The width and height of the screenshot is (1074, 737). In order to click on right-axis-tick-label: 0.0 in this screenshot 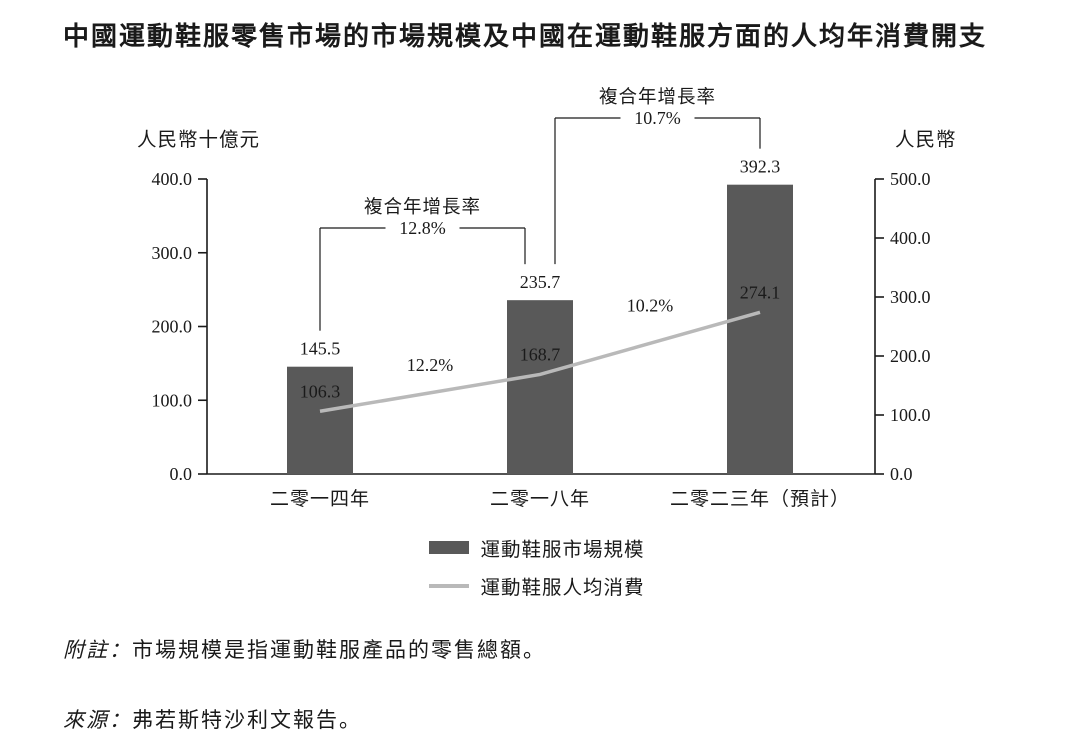, I will do `click(901, 474)`.